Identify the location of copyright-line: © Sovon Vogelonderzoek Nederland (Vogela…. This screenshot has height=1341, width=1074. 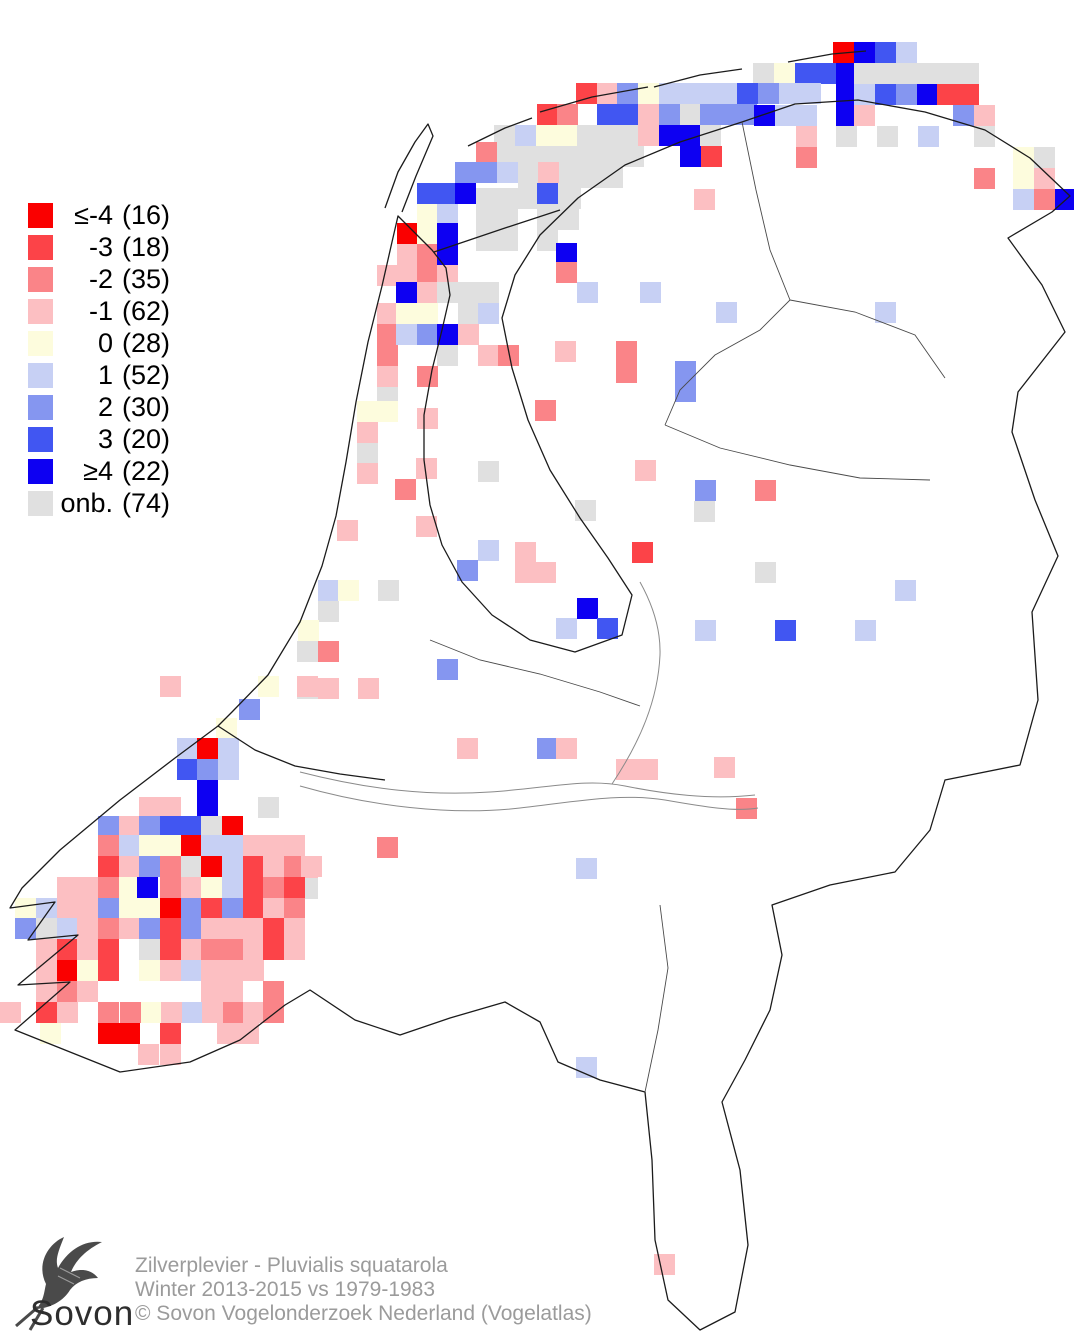
(363, 1313).